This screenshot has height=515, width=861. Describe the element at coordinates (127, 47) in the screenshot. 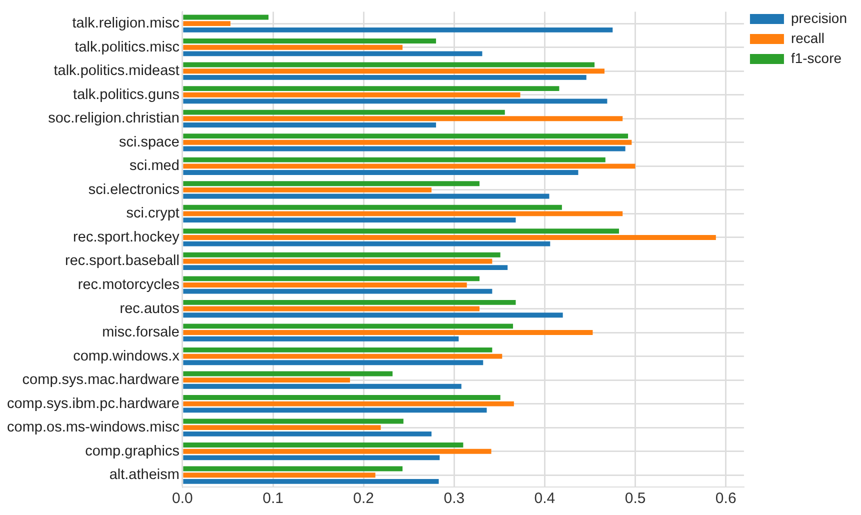

I see `y-tick-label: talk.politics.misc` at that location.